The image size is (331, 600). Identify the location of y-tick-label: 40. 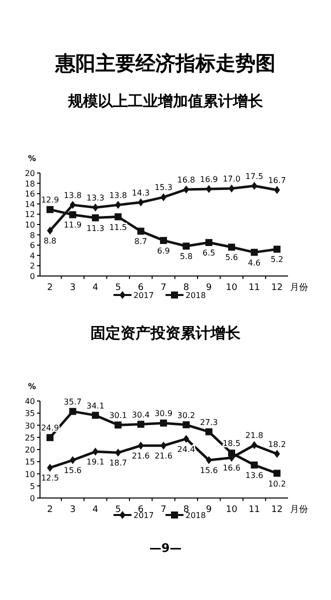
(29, 401).